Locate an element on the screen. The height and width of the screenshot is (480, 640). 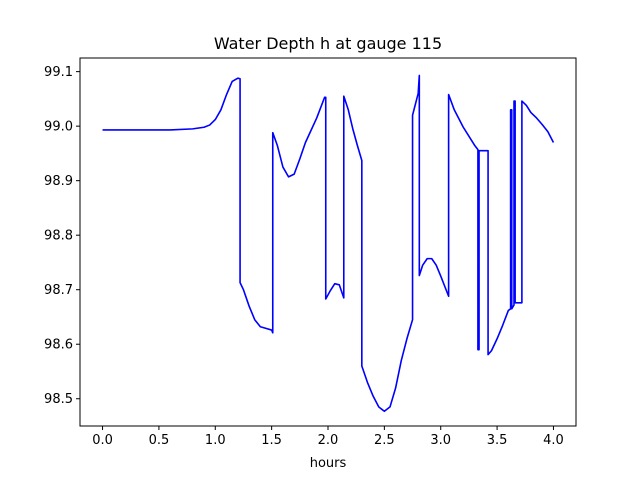
y-tick-label: 98.8 is located at coordinates (58, 236).